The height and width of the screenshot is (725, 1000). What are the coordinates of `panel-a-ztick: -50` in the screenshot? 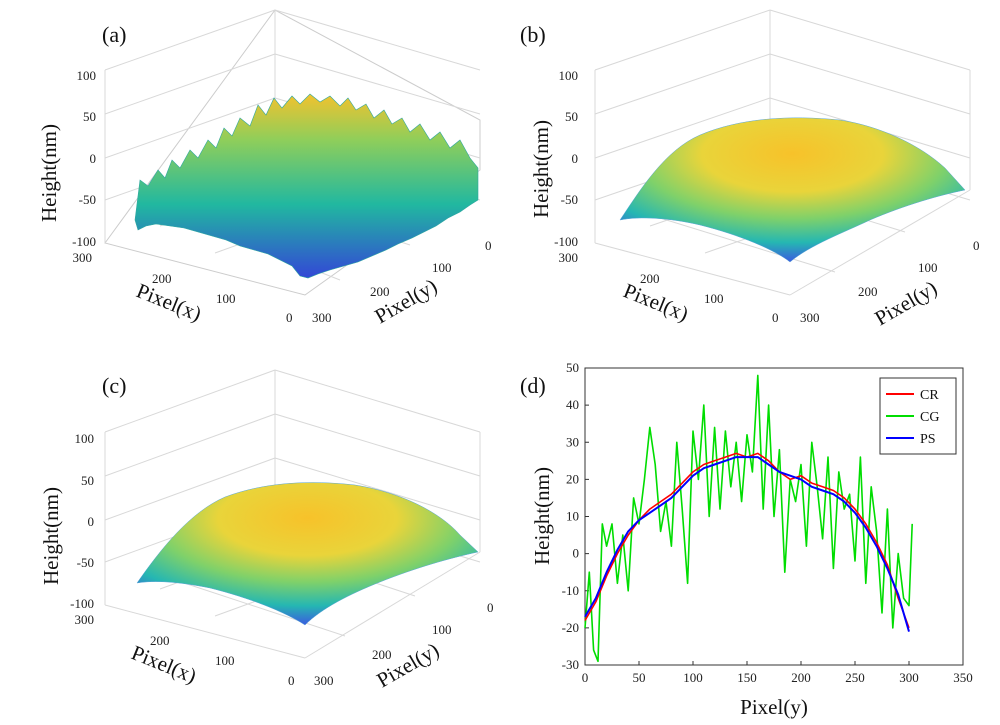 It's located at (87, 199).